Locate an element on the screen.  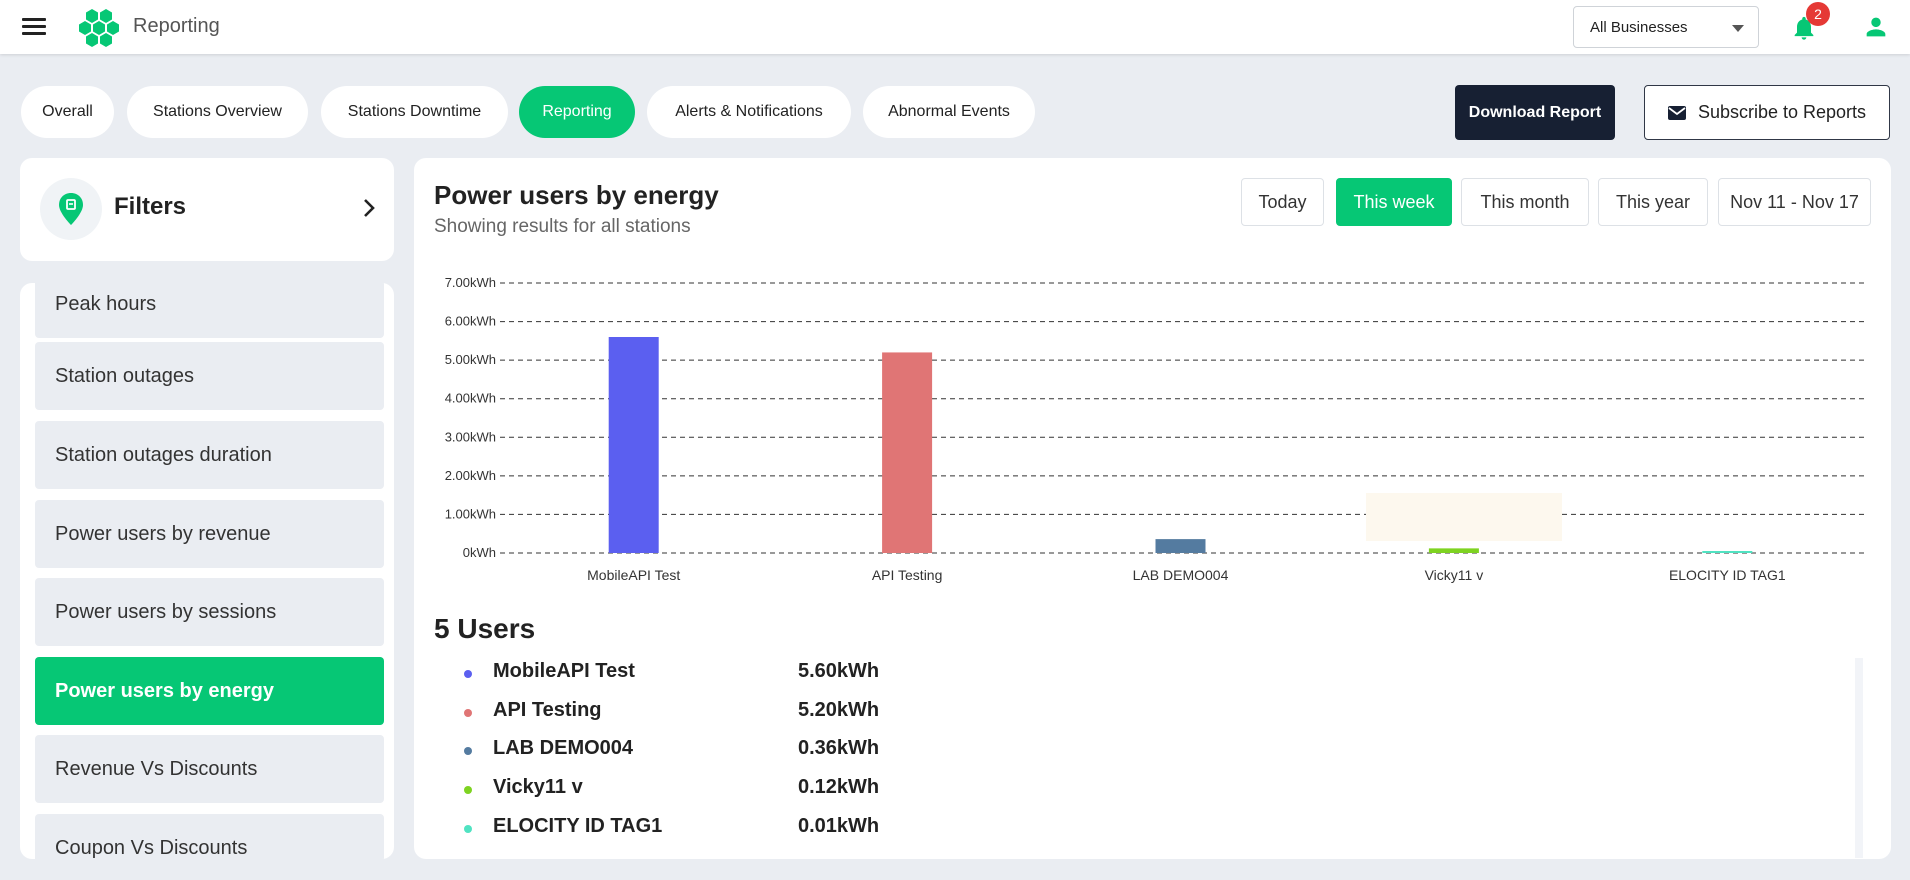
user-icon is located at coordinates (1876, 27).